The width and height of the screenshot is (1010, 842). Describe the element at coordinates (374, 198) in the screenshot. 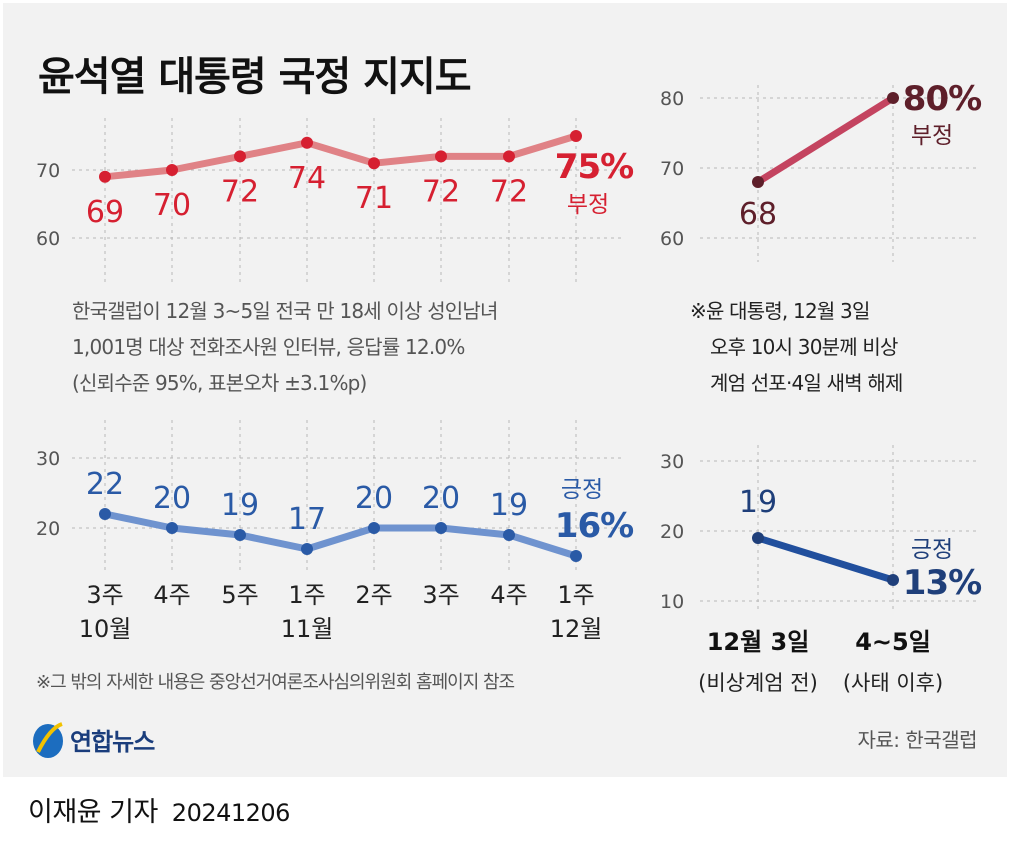

I see `negative-data-label: 71` at that location.